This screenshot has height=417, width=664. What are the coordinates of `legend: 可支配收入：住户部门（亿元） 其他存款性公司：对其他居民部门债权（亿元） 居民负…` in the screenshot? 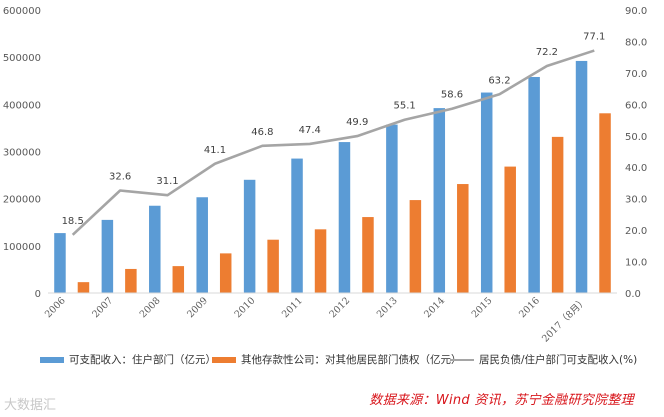 It's located at (332, 361).